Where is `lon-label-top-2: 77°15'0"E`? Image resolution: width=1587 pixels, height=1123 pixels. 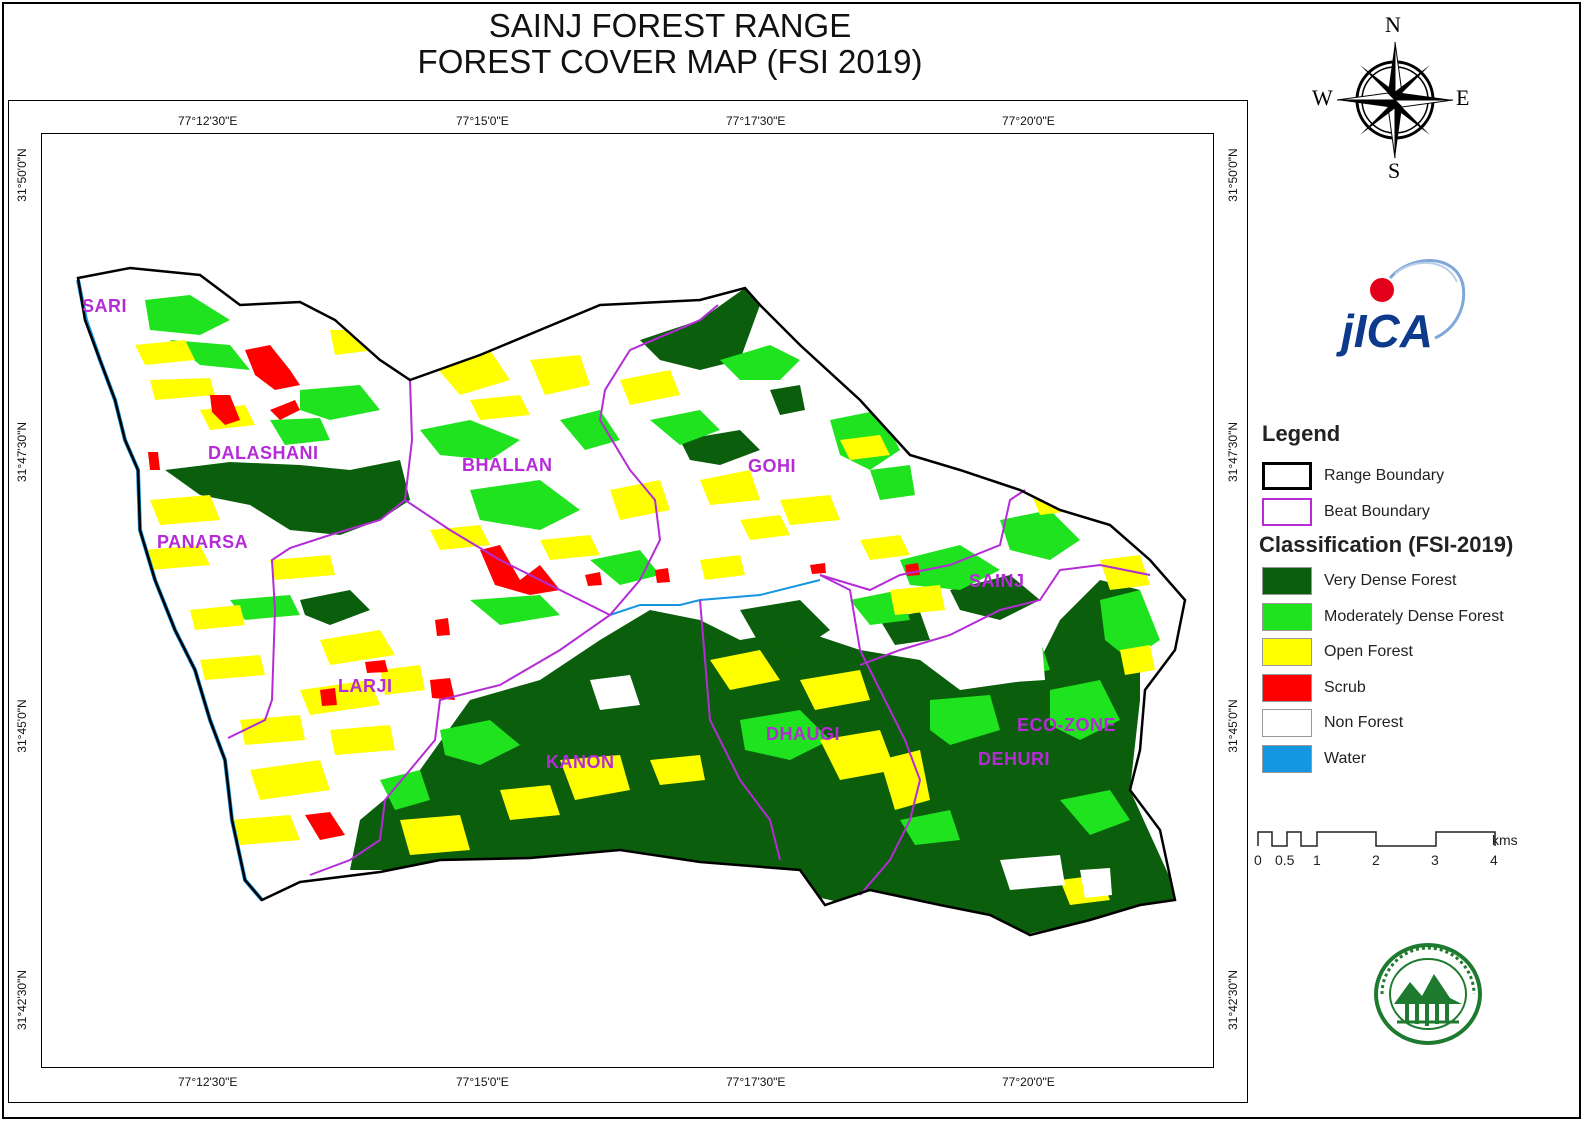 lon-label-top-2: 77°15'0"E is located at coordinates (482, 121).